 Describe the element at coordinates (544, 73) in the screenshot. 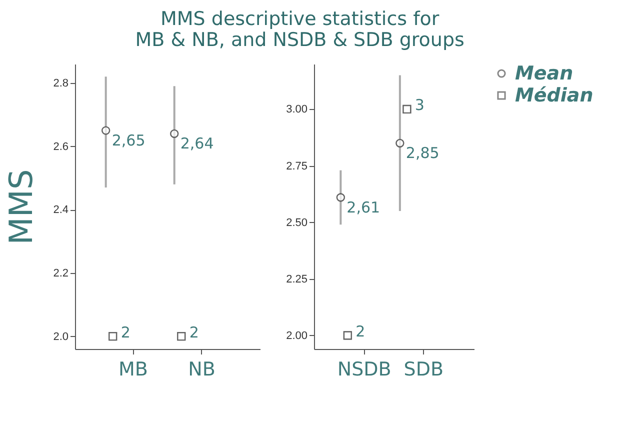

I see `legend-label: Mean` at that location.